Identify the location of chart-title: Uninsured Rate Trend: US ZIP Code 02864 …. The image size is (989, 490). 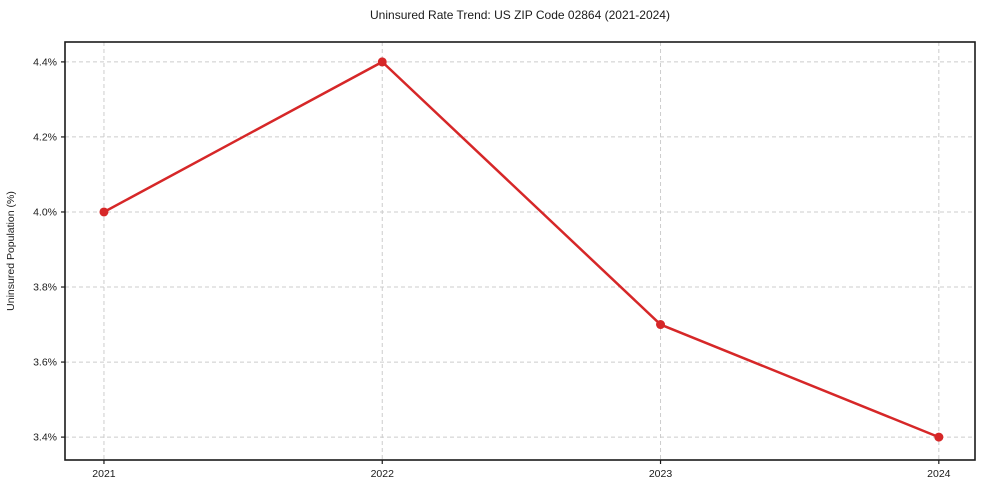
(520, 15).